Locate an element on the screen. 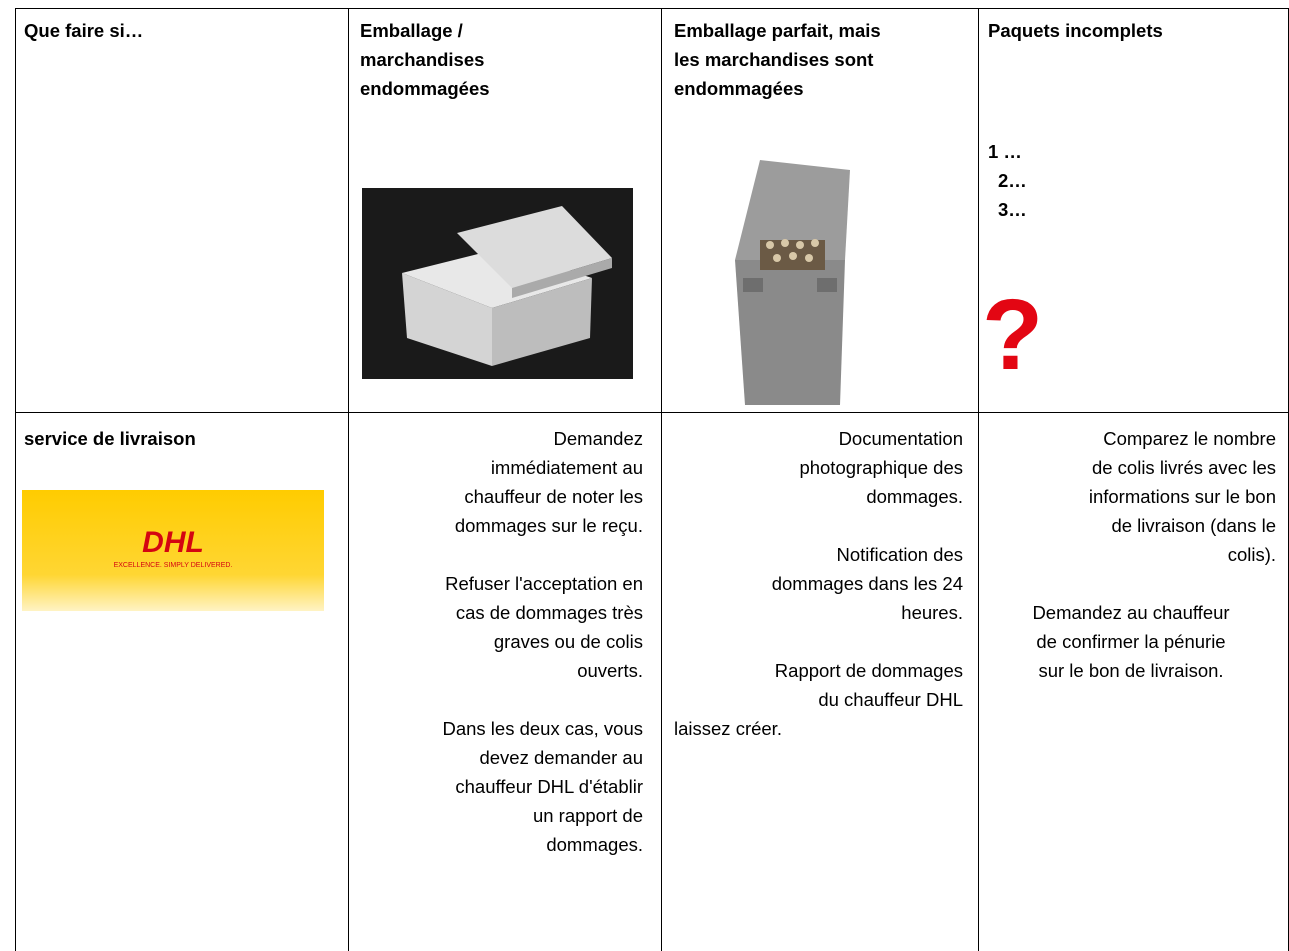 This screenshot has width=1289, height=951. text-line: sur le bon de livraison. is located at coordinates (1131, 670).